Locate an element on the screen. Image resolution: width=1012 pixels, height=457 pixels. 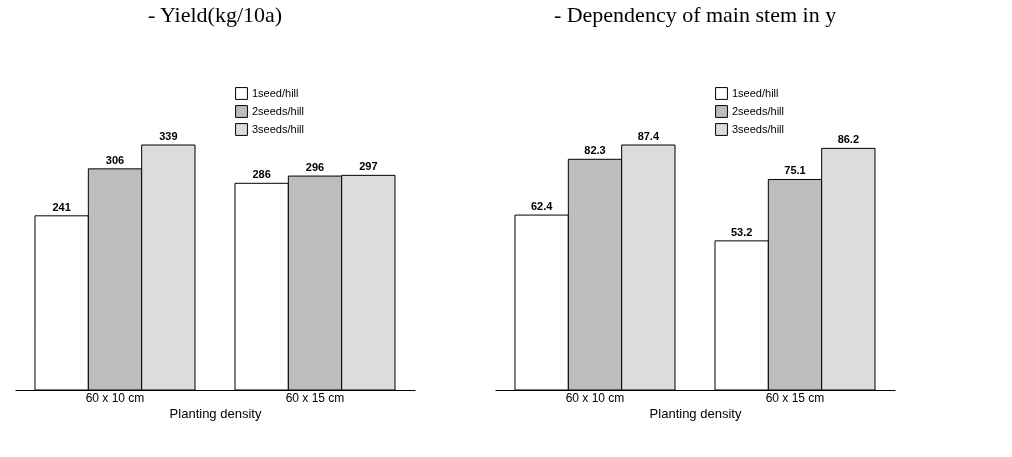
data-label: 75.1 is located at coordinates (795, 170).